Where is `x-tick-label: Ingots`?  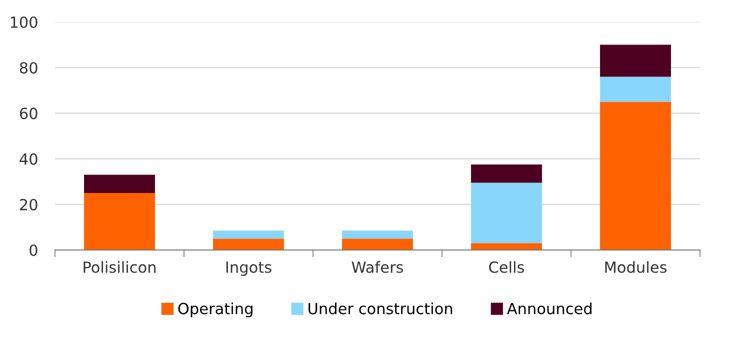
x-tick-label: Ingots is located at coordinates (249, 269).